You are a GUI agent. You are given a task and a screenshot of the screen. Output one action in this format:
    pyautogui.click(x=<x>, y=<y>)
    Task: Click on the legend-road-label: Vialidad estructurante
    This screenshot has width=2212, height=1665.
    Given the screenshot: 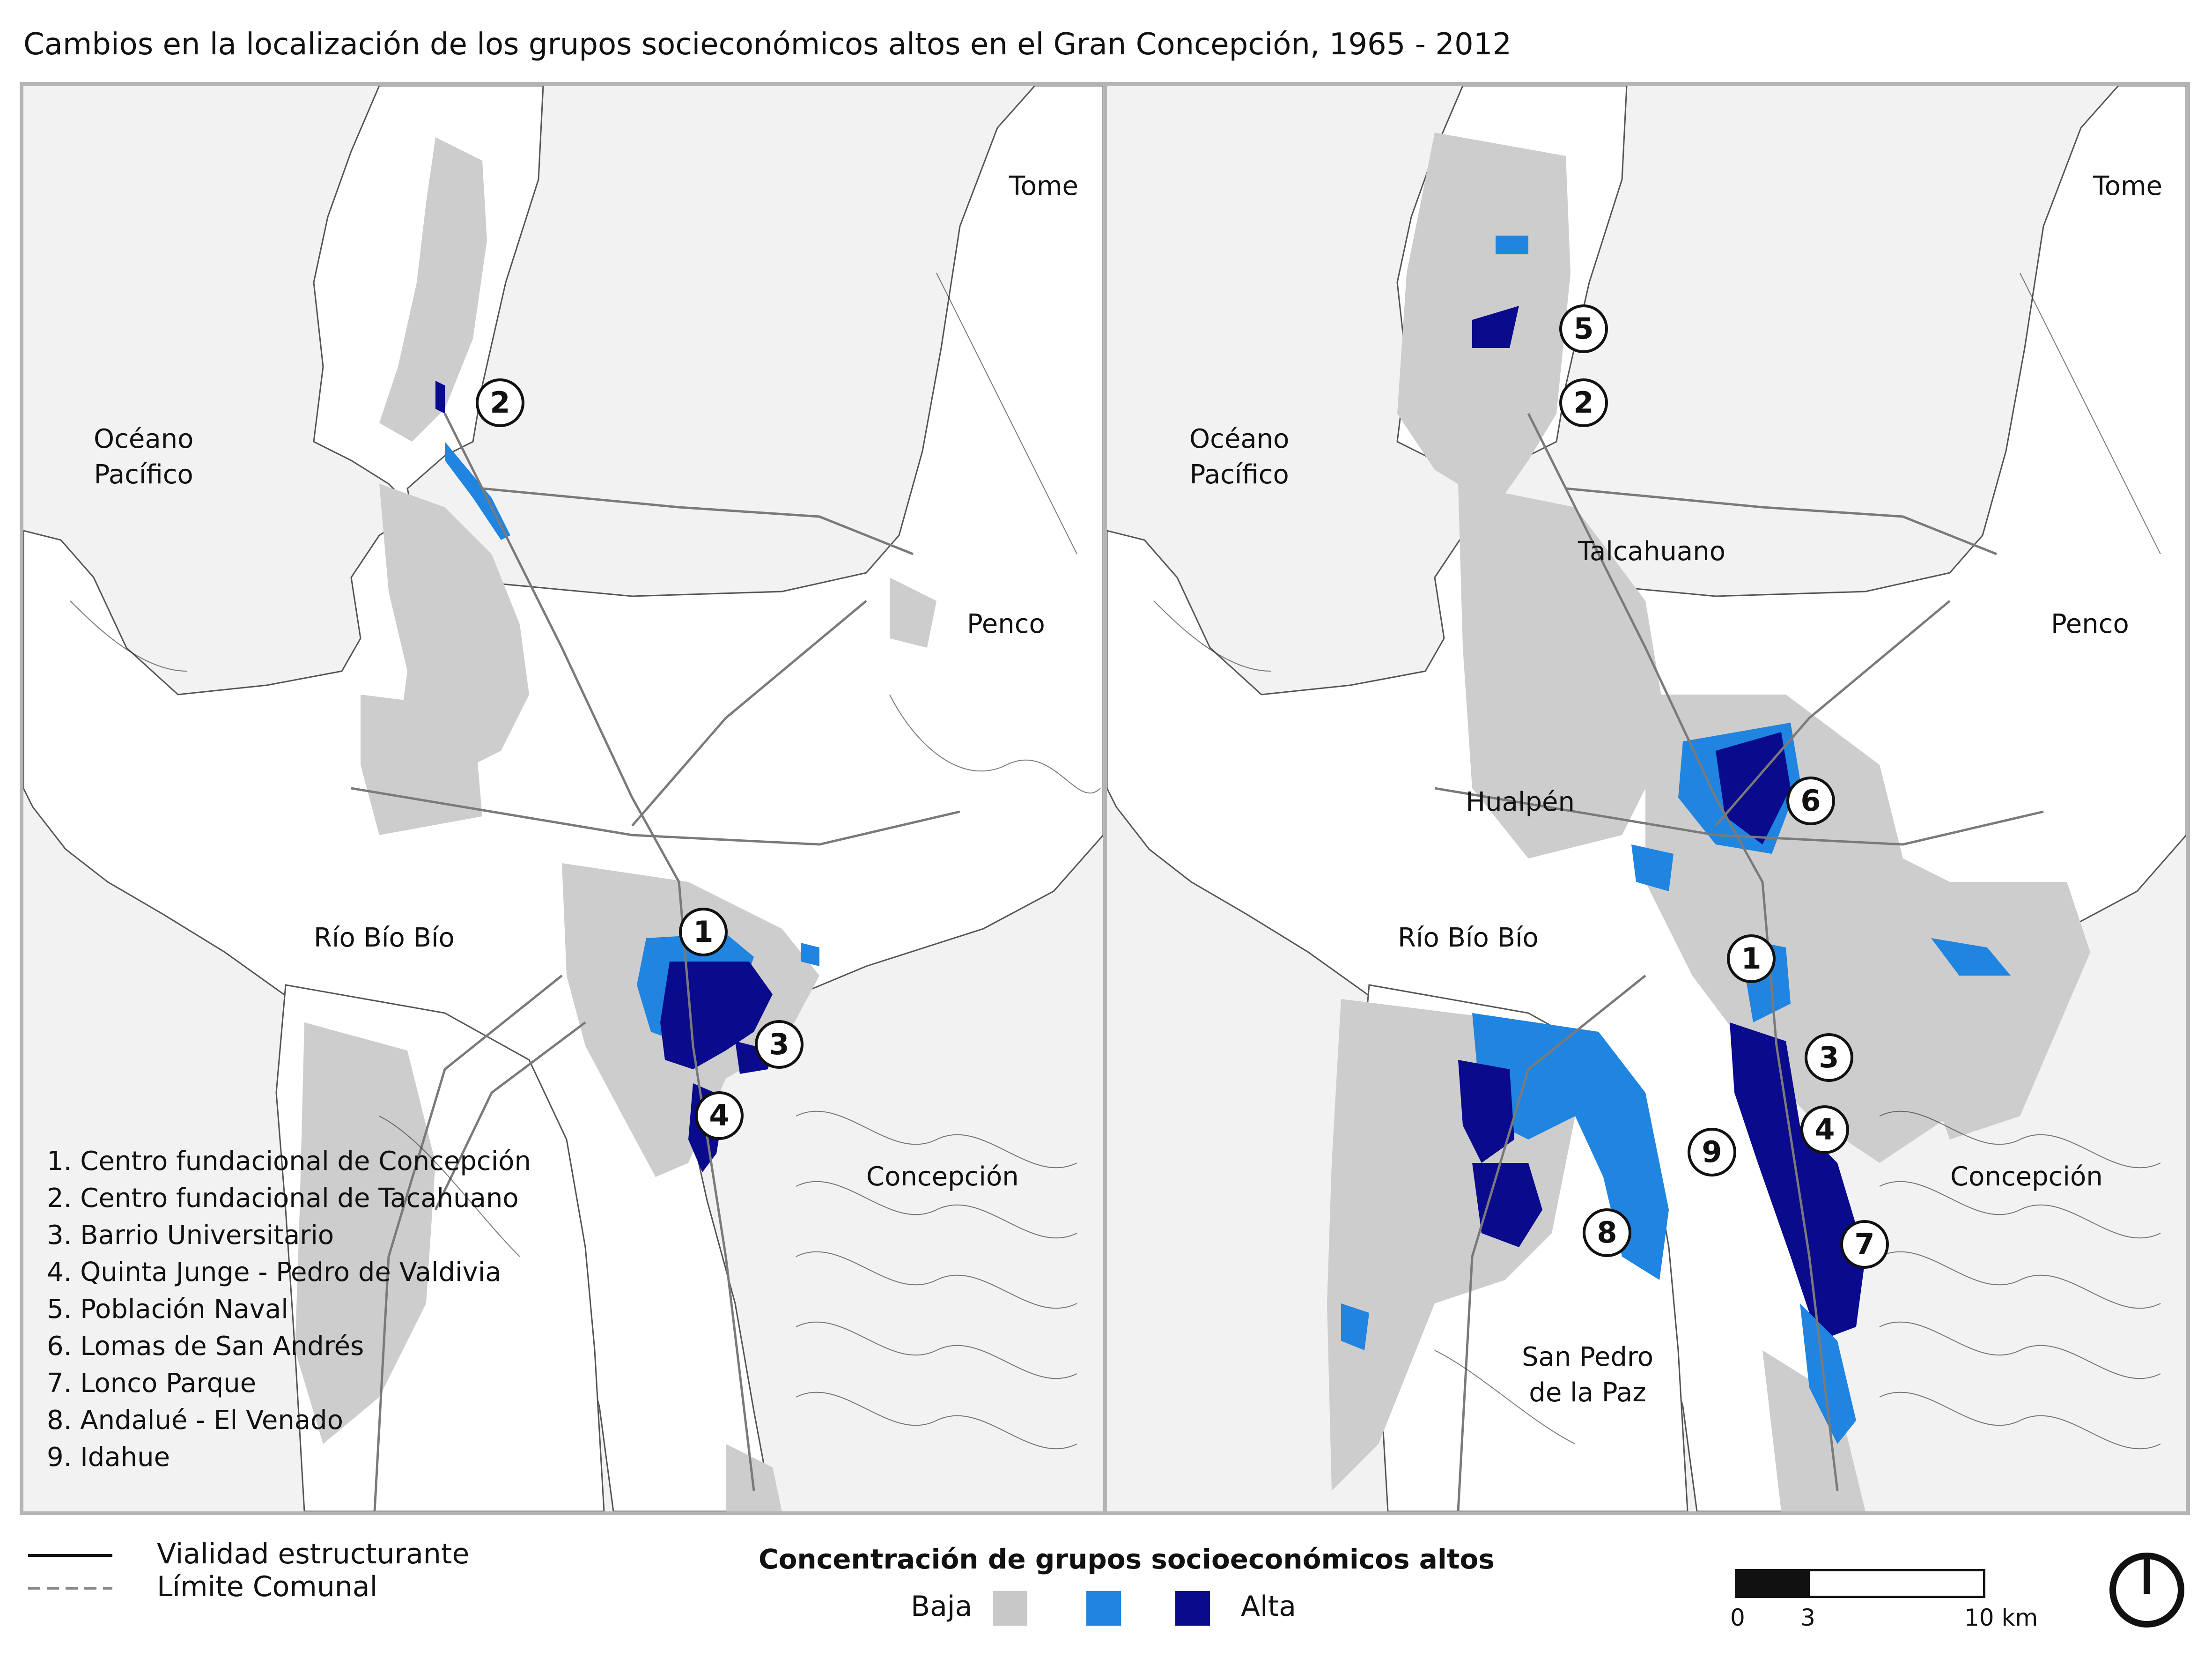 What is the action you would take?
    pyautogui.click(x=313, y=1554)
    